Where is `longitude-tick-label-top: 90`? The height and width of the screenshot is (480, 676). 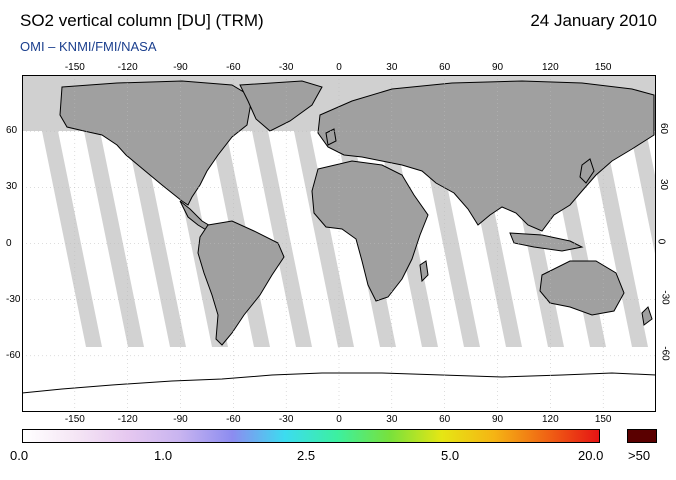
longitude-tick-label-top: 90 is located at coordinates (497, 67).